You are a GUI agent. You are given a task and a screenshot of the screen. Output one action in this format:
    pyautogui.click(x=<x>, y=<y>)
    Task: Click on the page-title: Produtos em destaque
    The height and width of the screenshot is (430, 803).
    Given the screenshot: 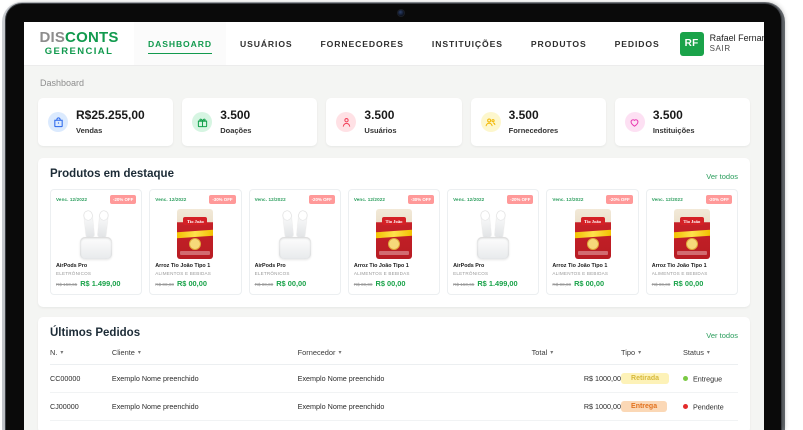 What is the action you would take?
    pyautogui.click(x=112, y=174)
    